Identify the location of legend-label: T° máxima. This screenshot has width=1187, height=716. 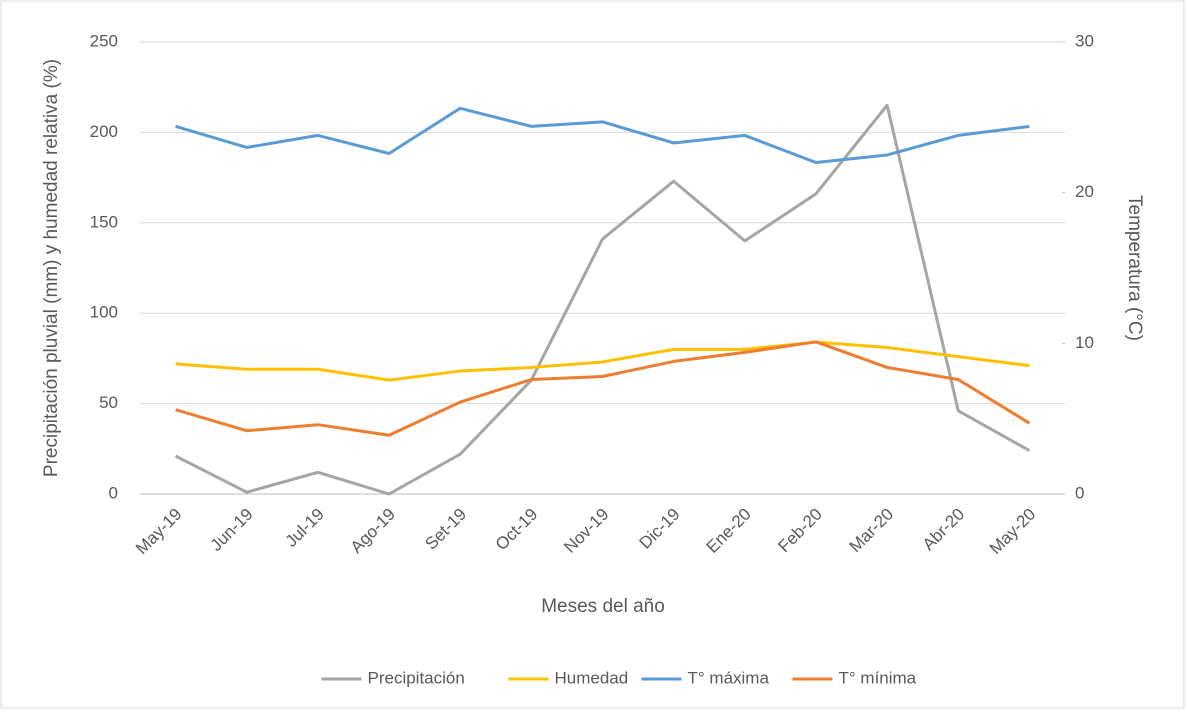
(729, 677).